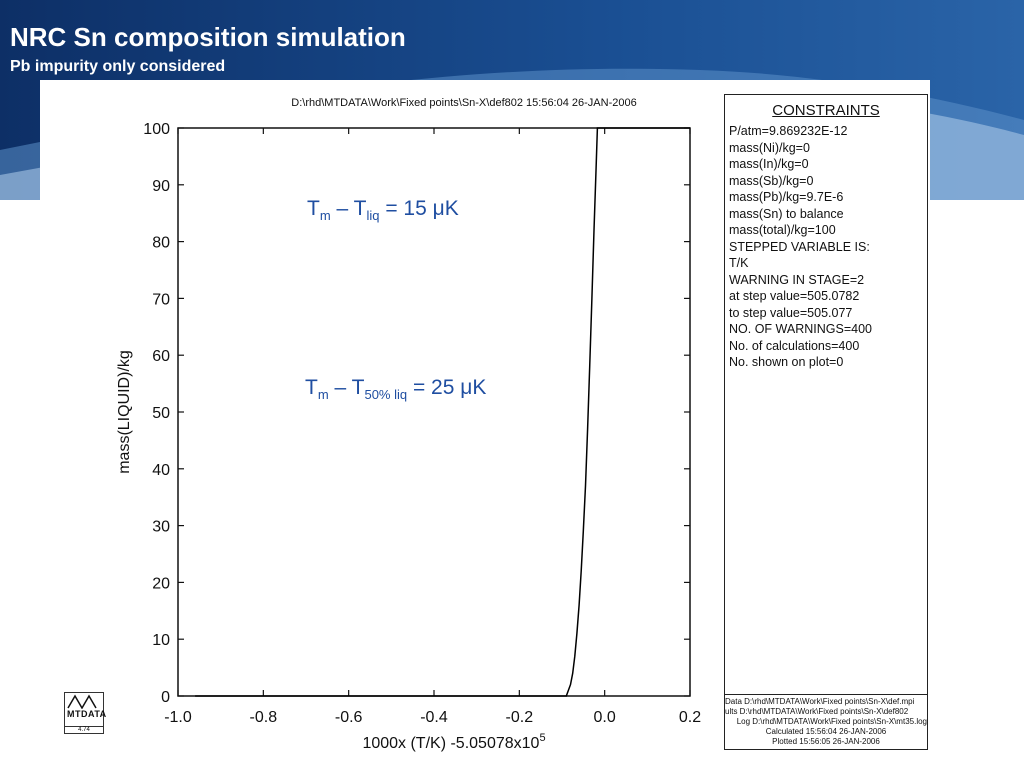  What do you see at coordinates (434, 717) in the screenshot?
I see `x-tick-label: -0.4` at bounding box center [434, 717].